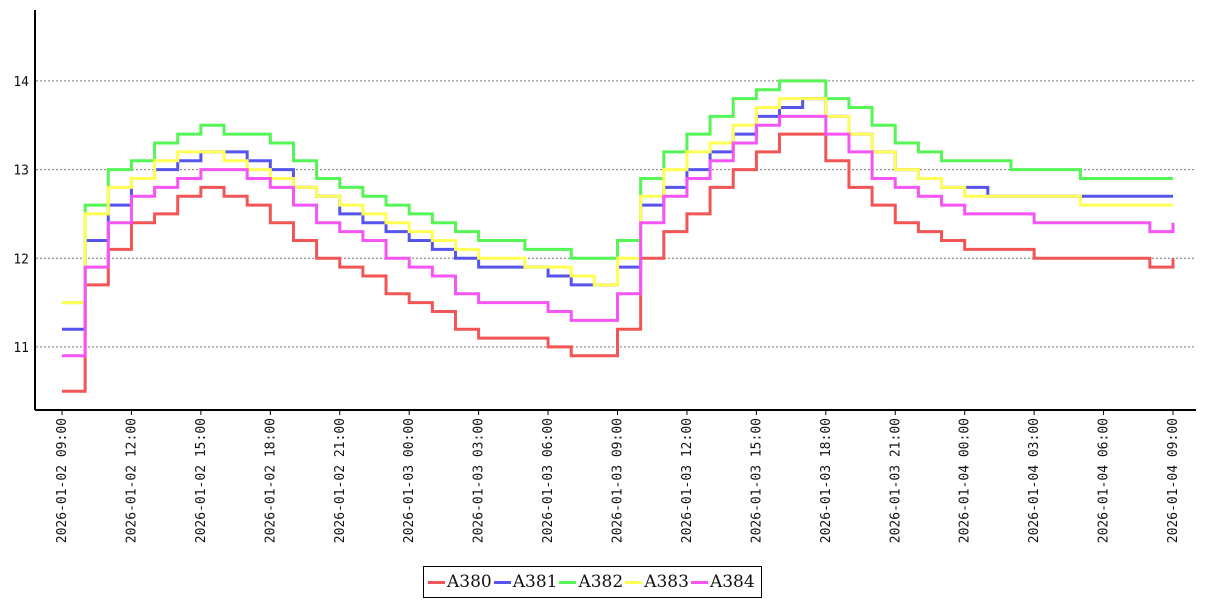 The width and height of the screenshot is (1207, 600). What do you see at coordinates (756, 480) in the screenshot?
I see `x-tick-label: 2026-01-03 15:00` at bounding box center [756, 480].